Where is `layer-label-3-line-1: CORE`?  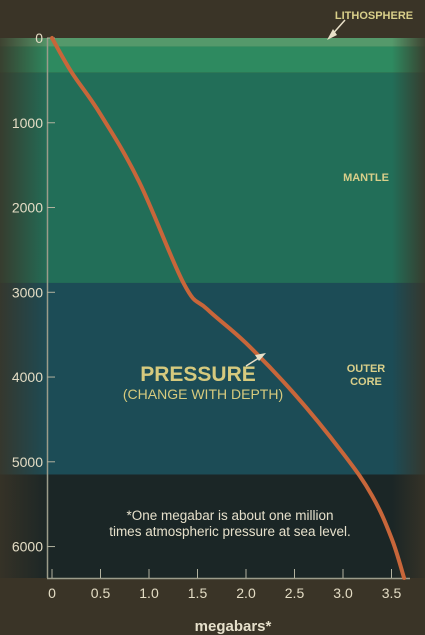
layer-label-3-line-1: CORE is located at coordinates (366, 382).